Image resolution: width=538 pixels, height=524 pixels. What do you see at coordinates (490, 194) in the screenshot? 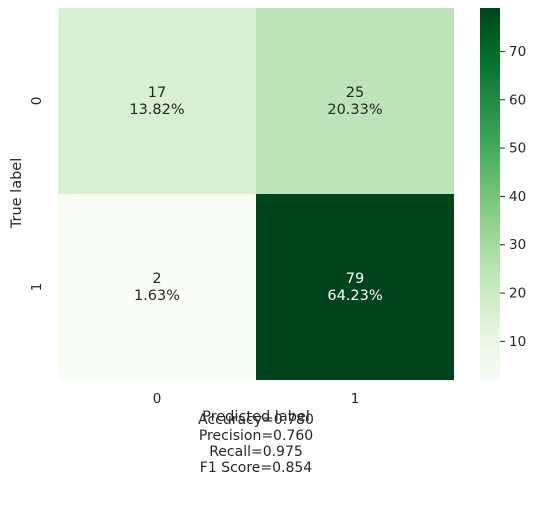
I see `colorbar` at bounding box center [490, 194].